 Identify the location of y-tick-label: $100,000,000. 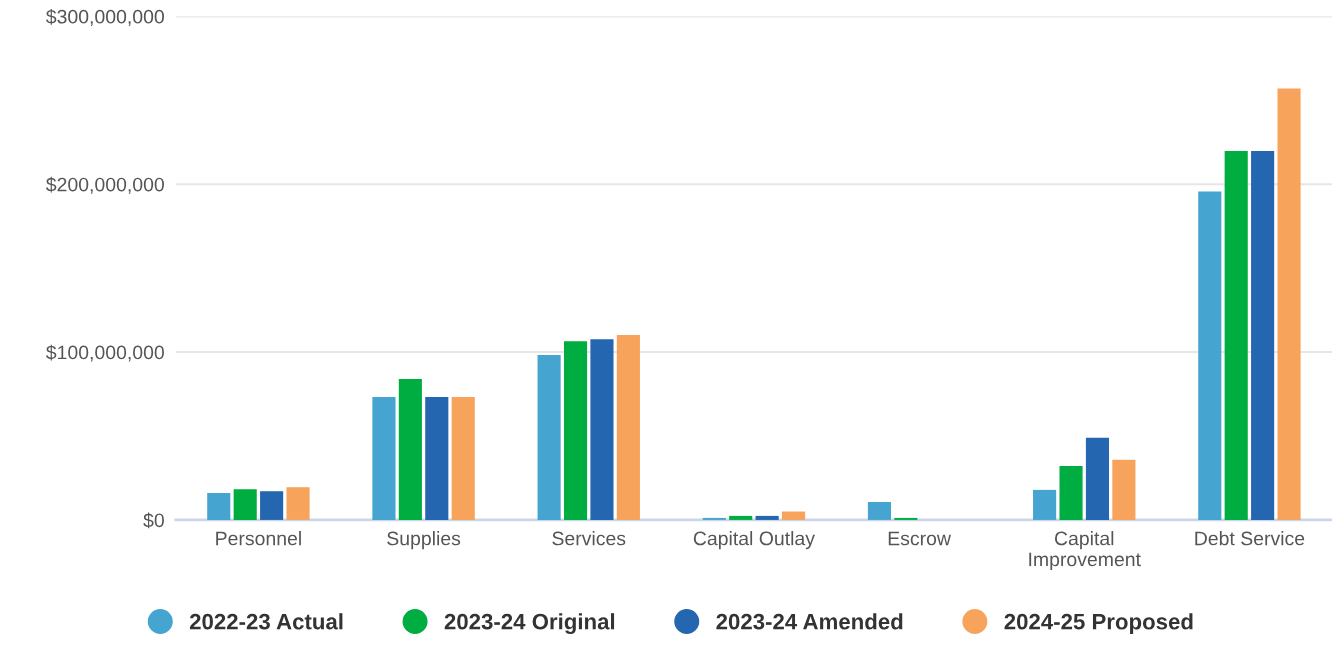
(104, 353).